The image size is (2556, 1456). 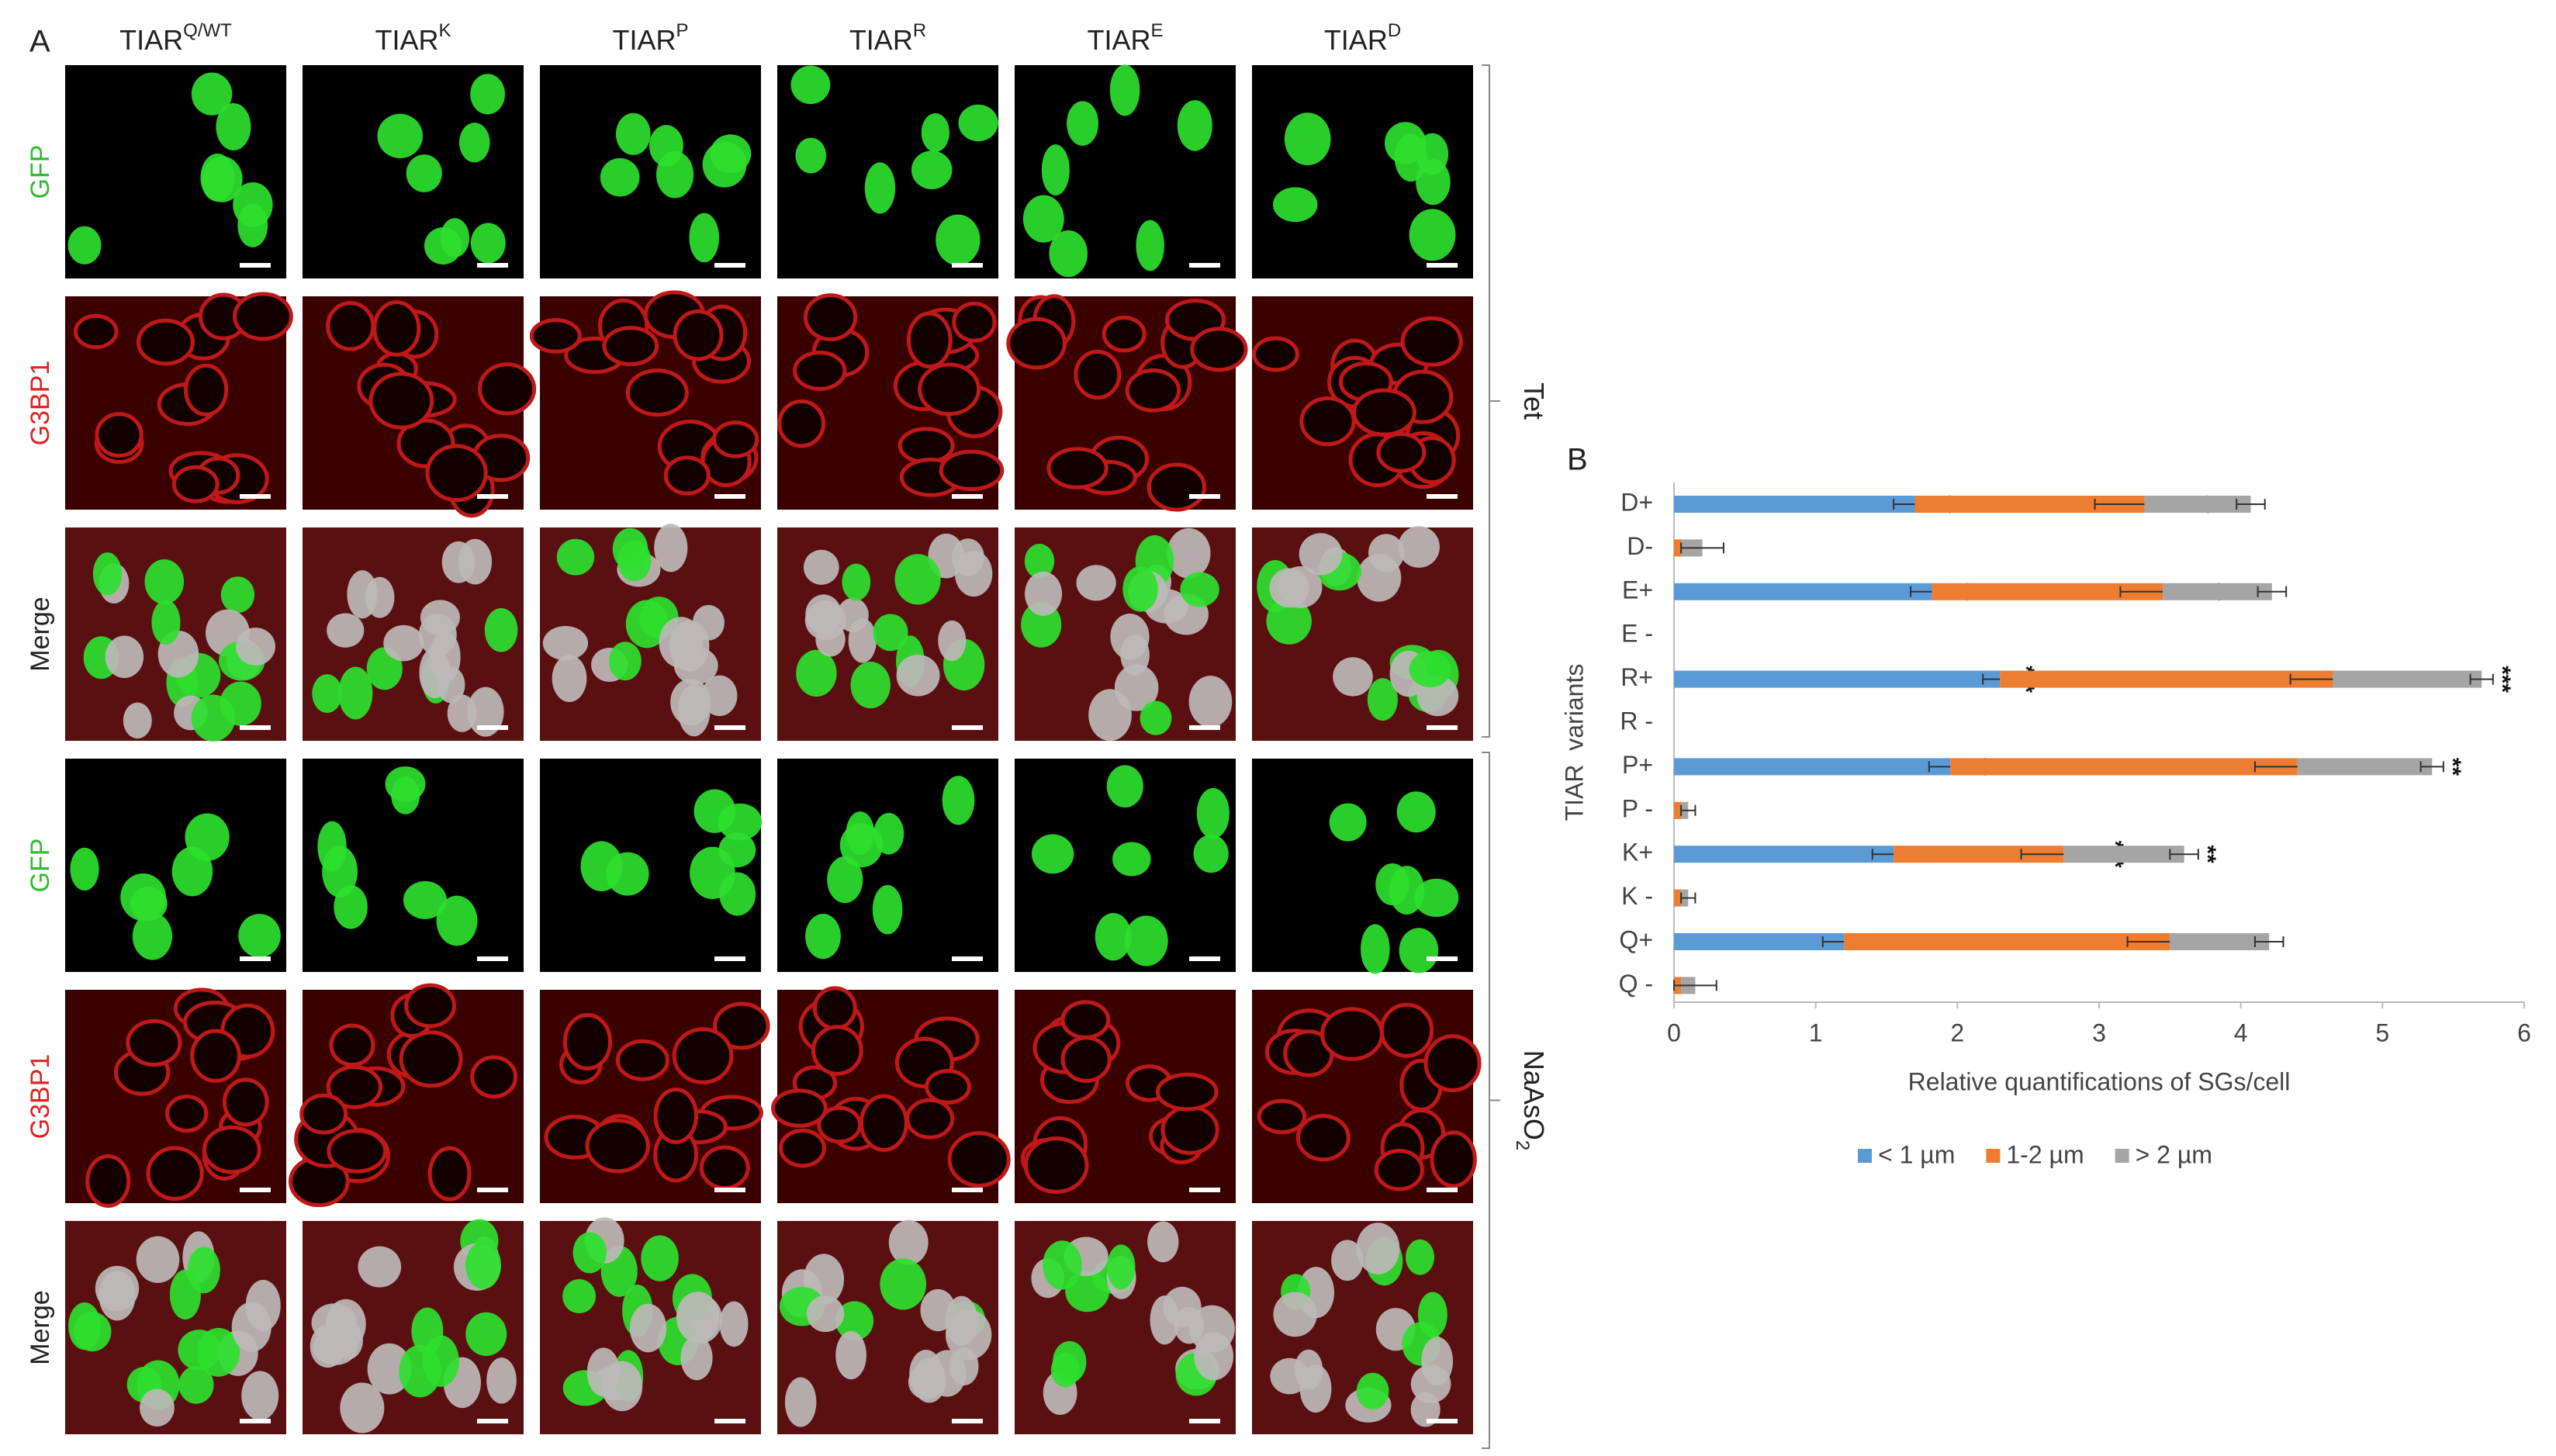 I want to click on group-sub: 2, so click(x=1522, y=1145).